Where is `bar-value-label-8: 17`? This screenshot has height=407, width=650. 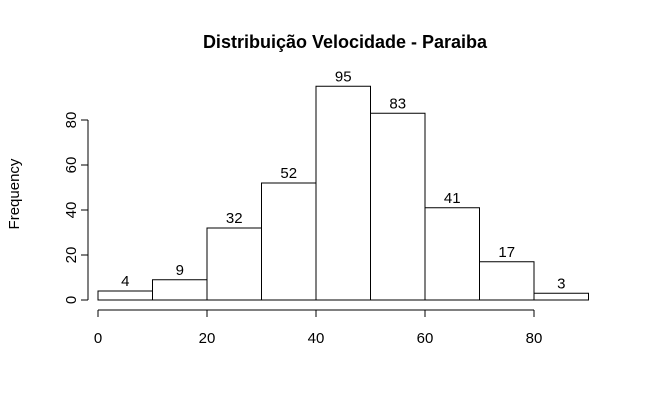 bar-value-label-8: 17 is located at coordinates (506, 252).